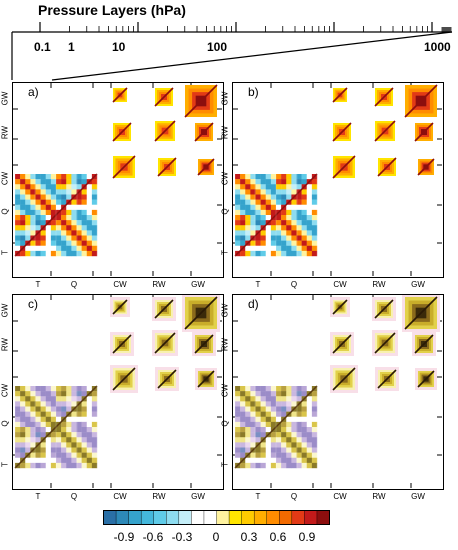  What do you see at coordinates (418, 284) in the screenshot?
I see `x-label-gw: GW` at bounding box center [418, 284].